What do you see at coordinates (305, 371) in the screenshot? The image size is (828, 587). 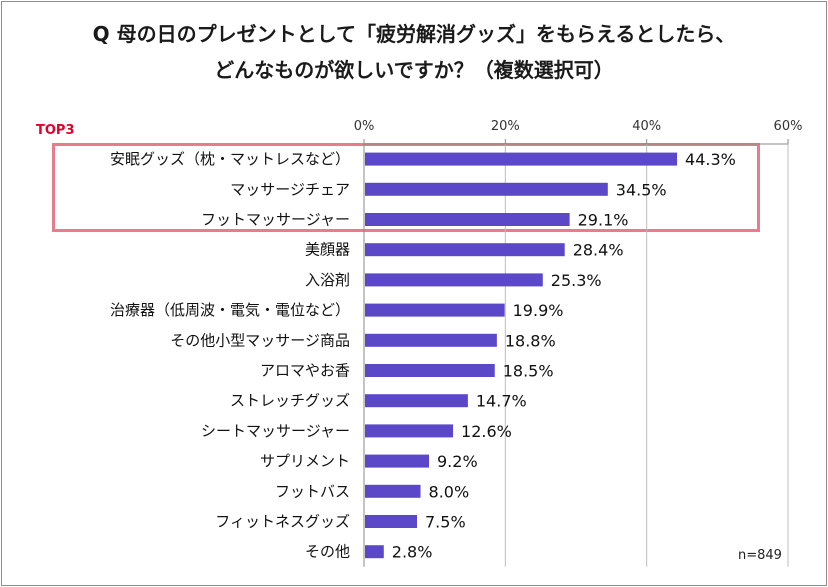 I see `category-label: アロマやお香` at bounding box center [305, 371].